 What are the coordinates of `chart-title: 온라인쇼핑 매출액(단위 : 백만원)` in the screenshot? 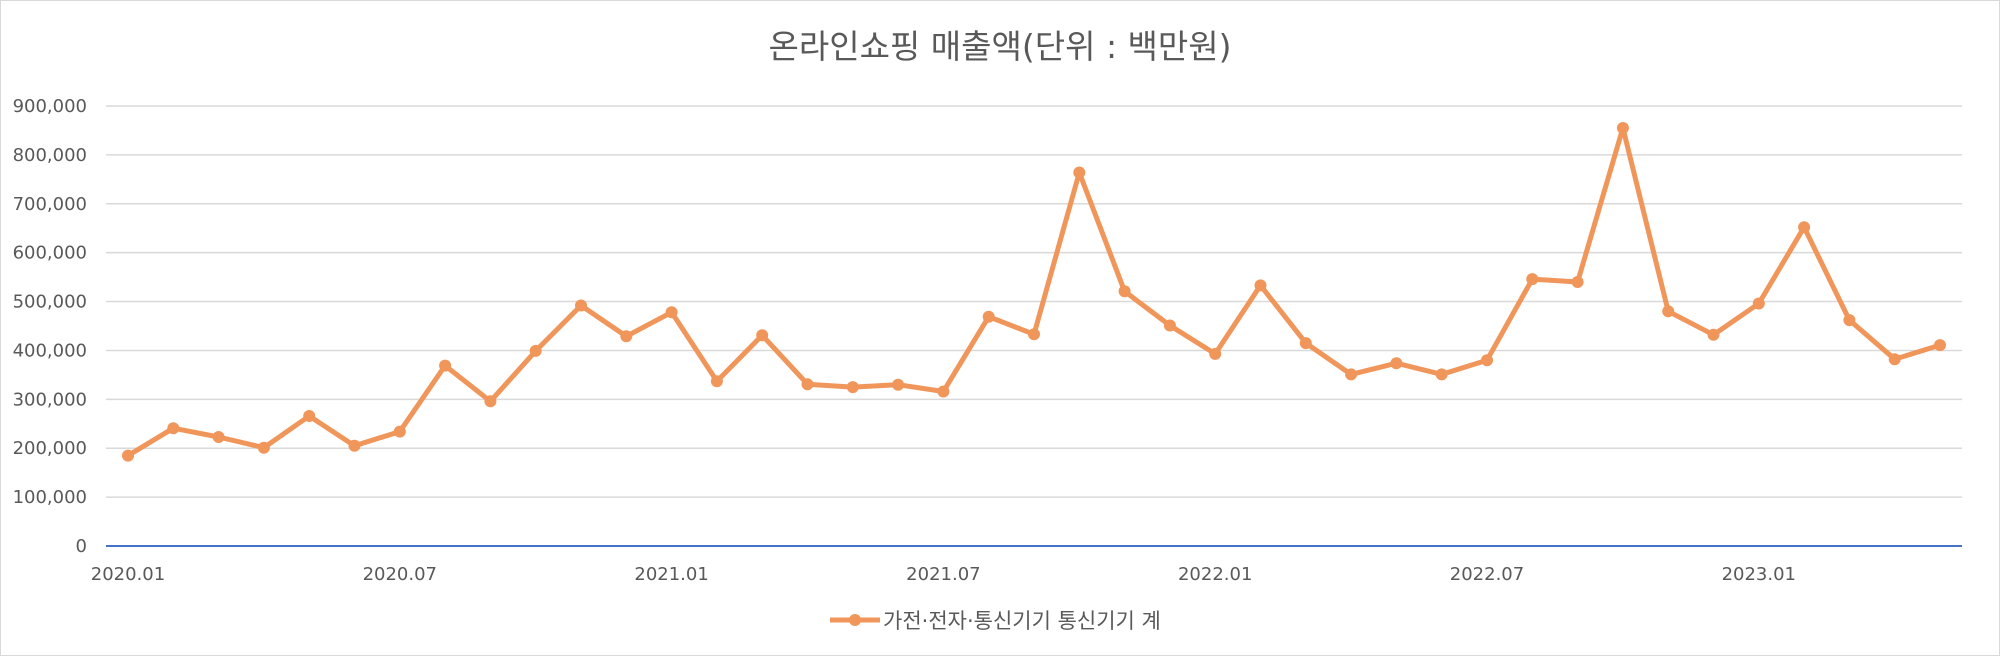 It's located at (999, 46).